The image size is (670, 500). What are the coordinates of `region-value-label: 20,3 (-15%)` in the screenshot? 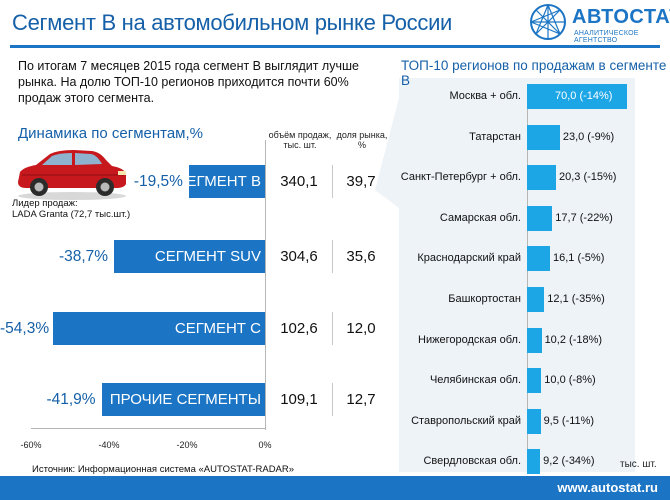 It's located at (588, 177).